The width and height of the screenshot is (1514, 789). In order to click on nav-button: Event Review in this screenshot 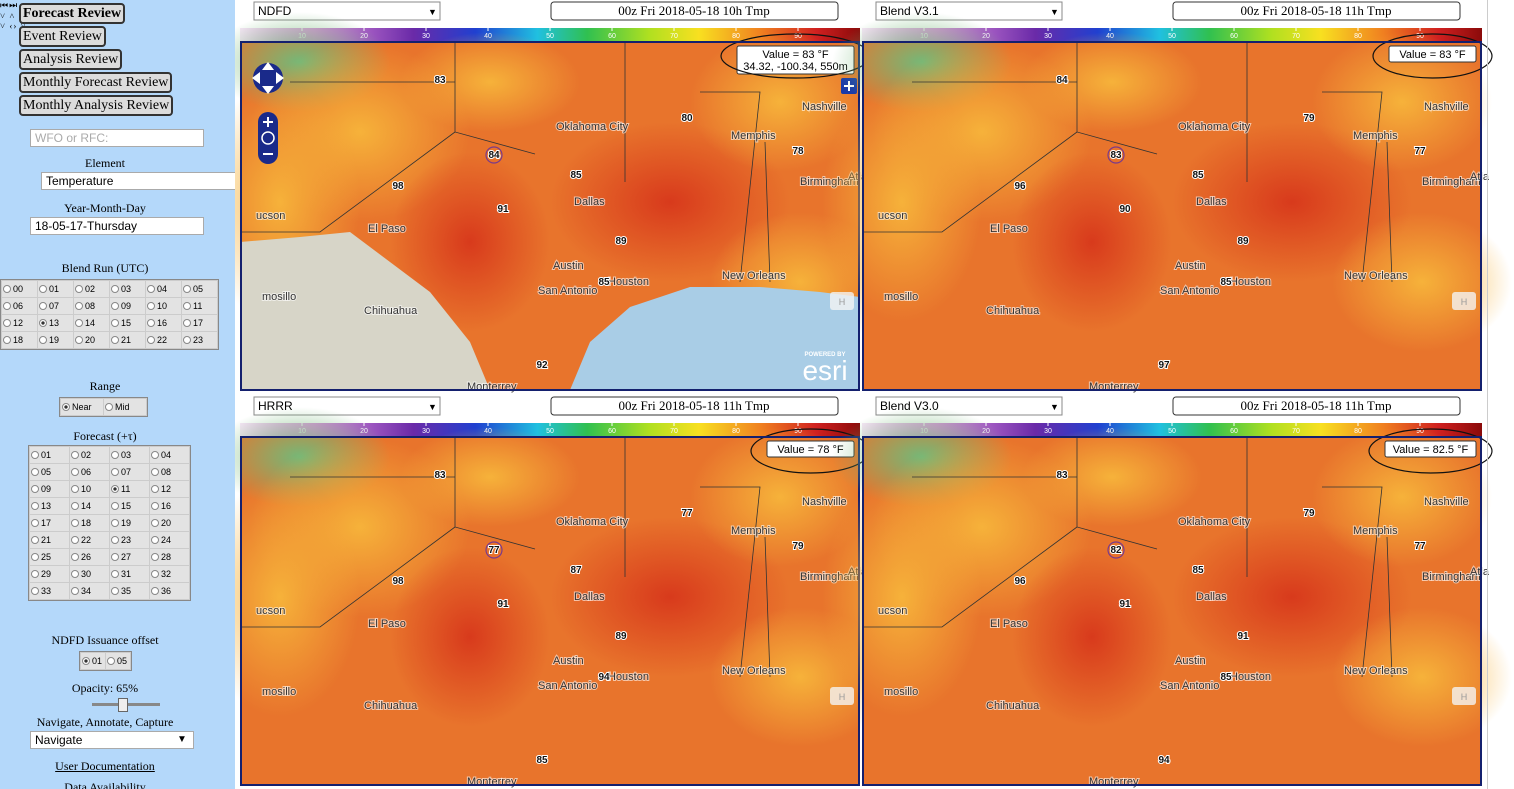, I will do `click(62, 36)`.